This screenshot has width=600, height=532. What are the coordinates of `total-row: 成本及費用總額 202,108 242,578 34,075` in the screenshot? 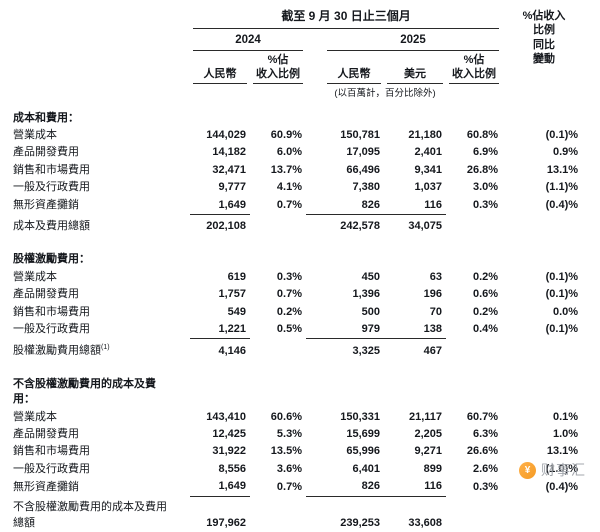 It's located at (298, 225).